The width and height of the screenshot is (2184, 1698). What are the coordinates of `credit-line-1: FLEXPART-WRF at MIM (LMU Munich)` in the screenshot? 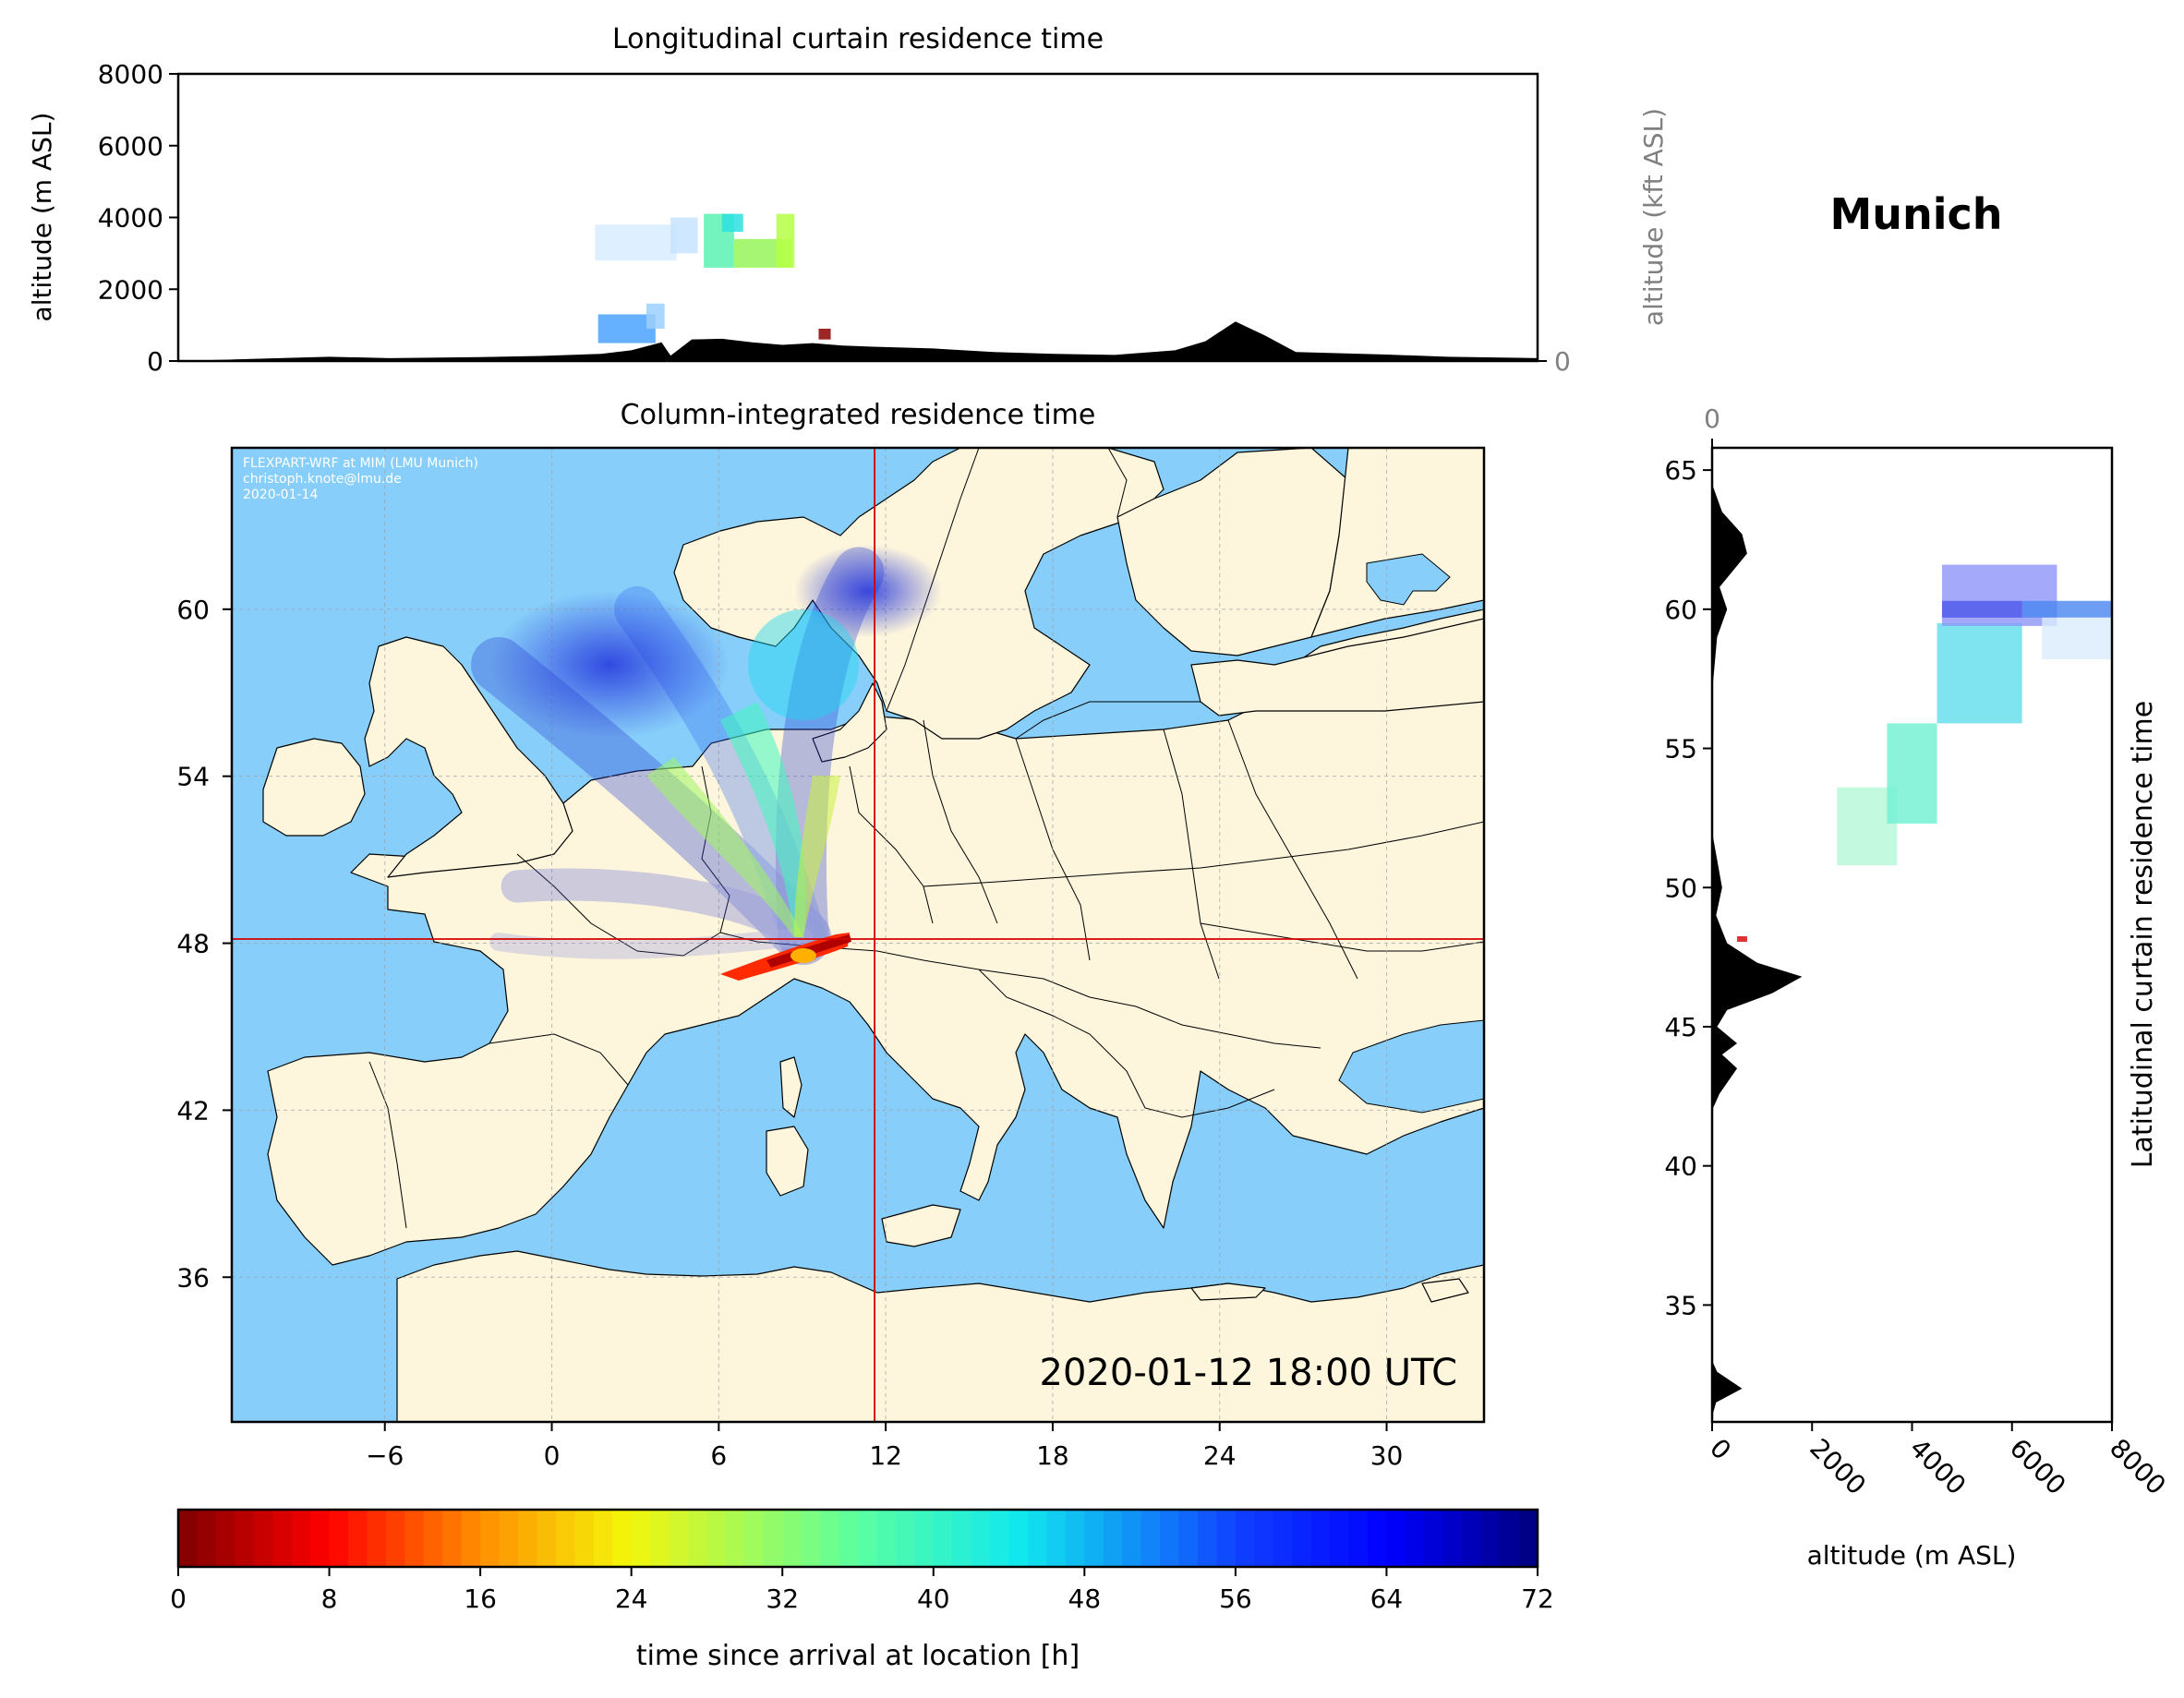 It's located at (360, 463).